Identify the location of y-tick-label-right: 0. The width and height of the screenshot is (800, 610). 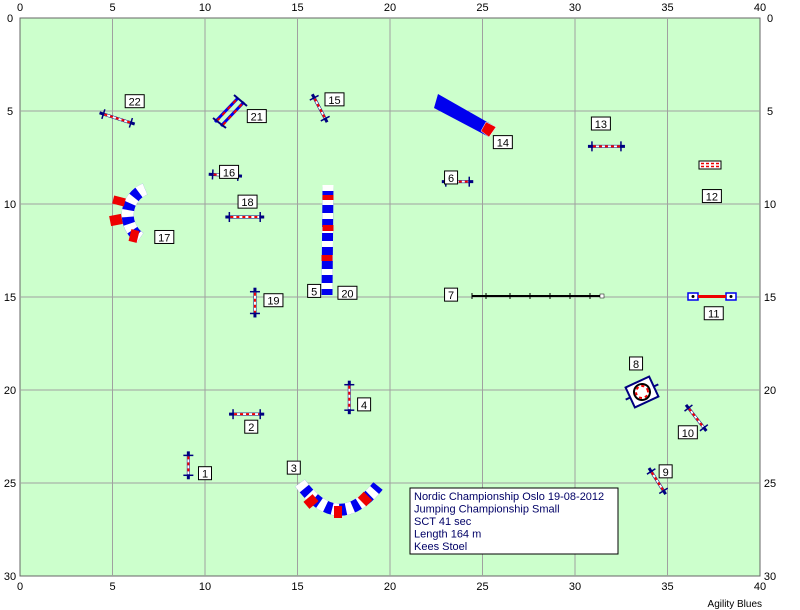
(770, 19).